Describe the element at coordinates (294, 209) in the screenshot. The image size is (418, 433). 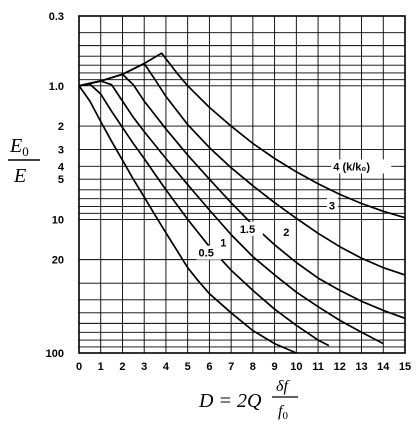
I see `series-labels: 0.5 1 1.5 2 3 4 (k/k₀)` at that location.